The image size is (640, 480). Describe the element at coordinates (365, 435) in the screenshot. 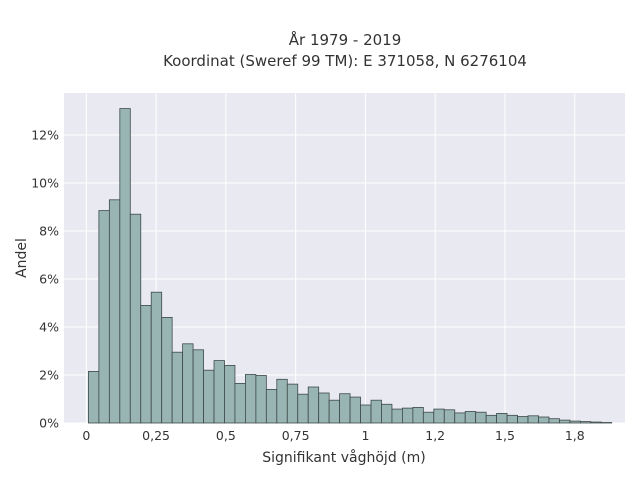

I see `x-tick-label: 1` at that location.